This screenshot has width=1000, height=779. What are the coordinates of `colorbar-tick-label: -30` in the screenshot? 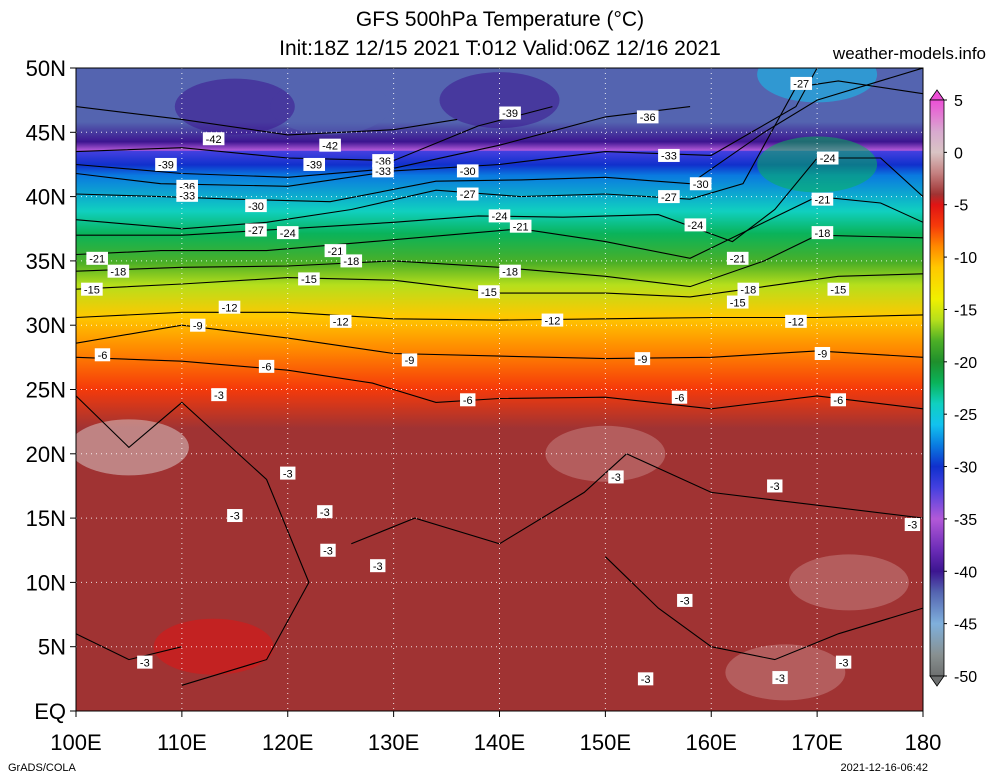 It's located at (965, 468).